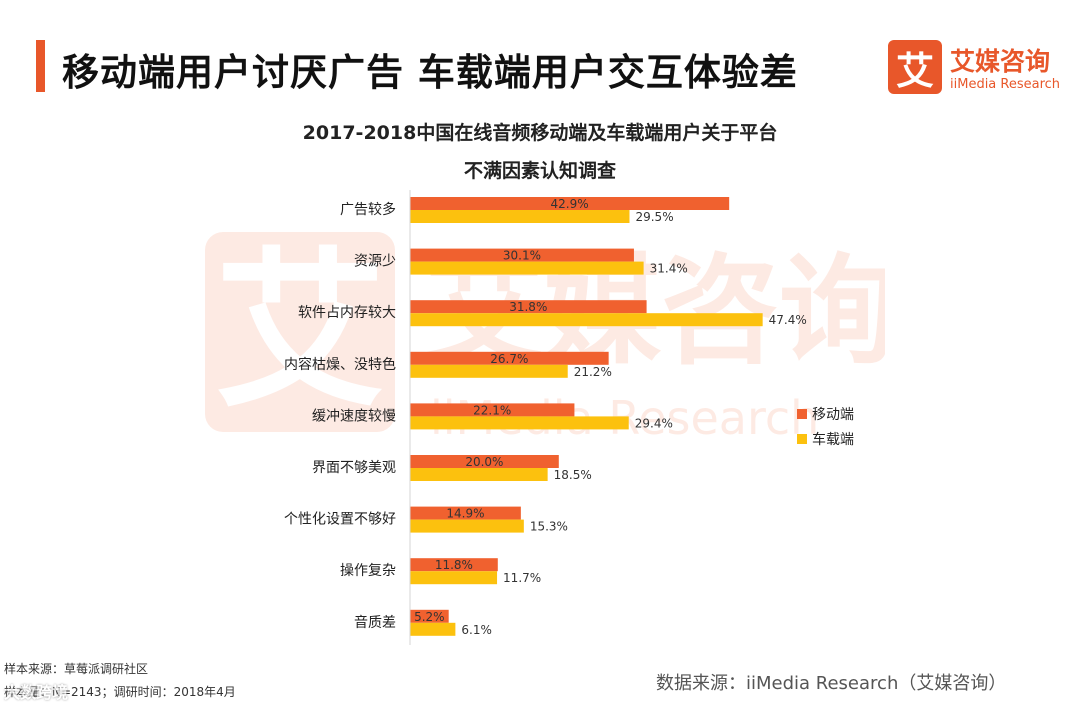 This screenshot has width=1080, height=703. Describe the element at coordinates (1000, 61) in the screenshot. I see `logo-name: 艾媒咨询` at that location.